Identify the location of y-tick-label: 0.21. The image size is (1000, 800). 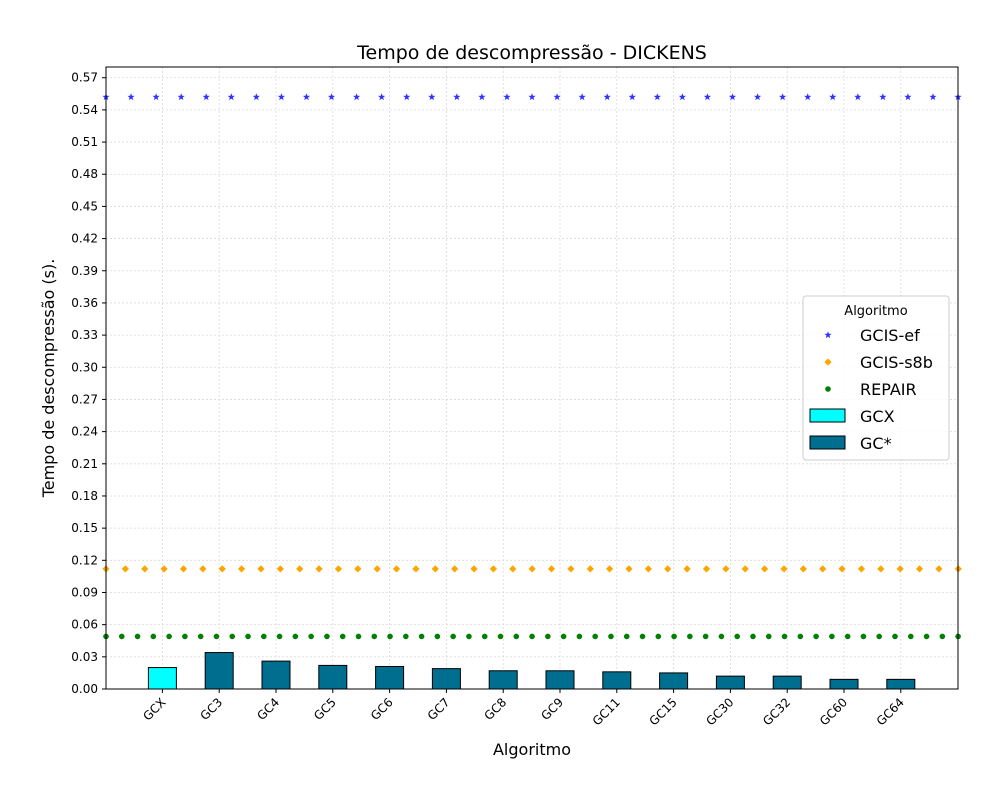
(84, 464).